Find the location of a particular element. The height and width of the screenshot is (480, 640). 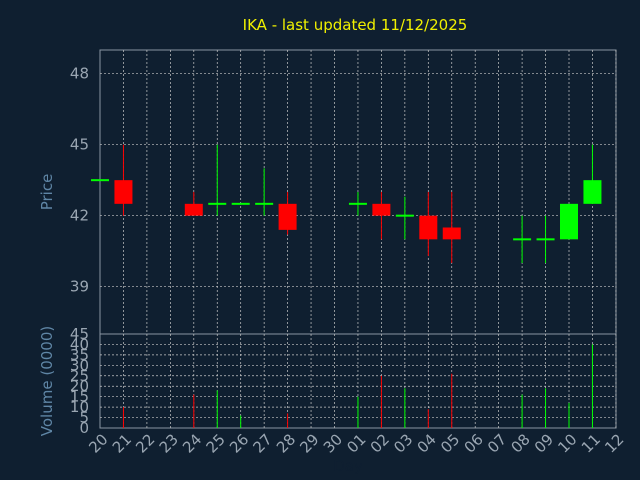

x-tick-label: 27 is located at coordinates (262, 443).